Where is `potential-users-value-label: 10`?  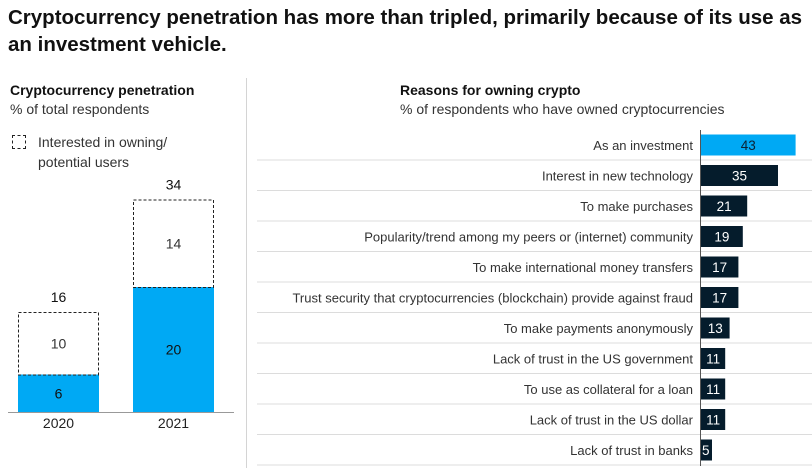
potential-users-value-label: 10 is located at coordinates (59, 343).